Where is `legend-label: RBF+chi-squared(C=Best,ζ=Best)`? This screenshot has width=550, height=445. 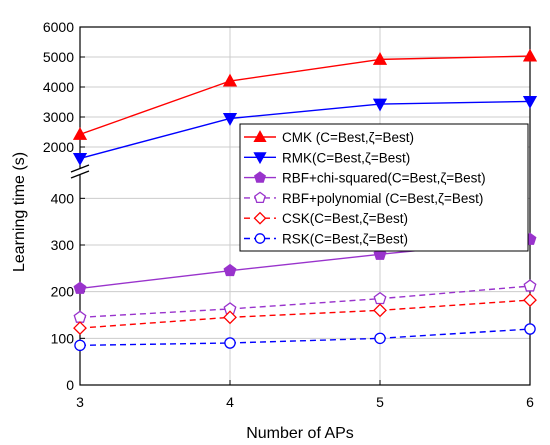
legend-label: RBF+chi-squared(C=Best,ζ=Best) is located at coordinates (384, 178).